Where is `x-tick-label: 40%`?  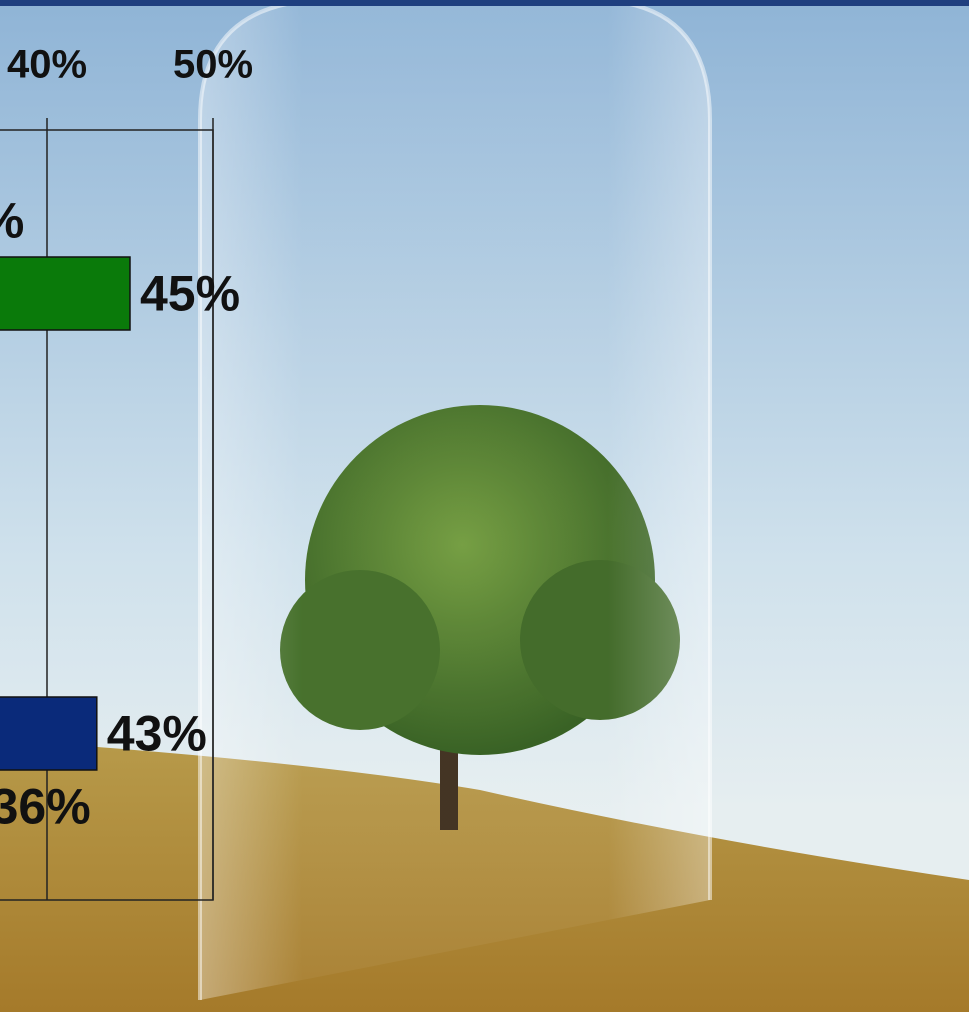 x-tick-label: 40% is located at coordinates (47, 65).